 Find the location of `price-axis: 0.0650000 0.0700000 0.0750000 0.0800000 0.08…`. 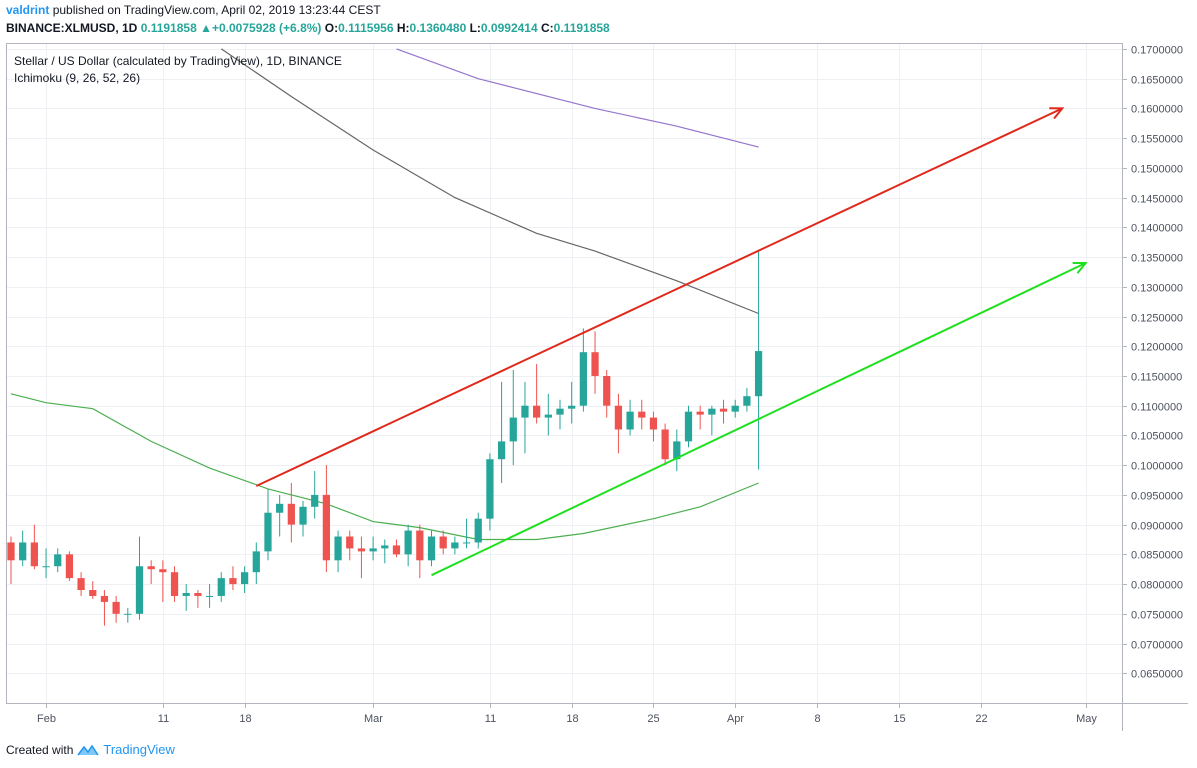

price-axis: 0.0650000 0.0700000 0.0750000 0.0800000 0.08… is located at coordinates (1152, 363).